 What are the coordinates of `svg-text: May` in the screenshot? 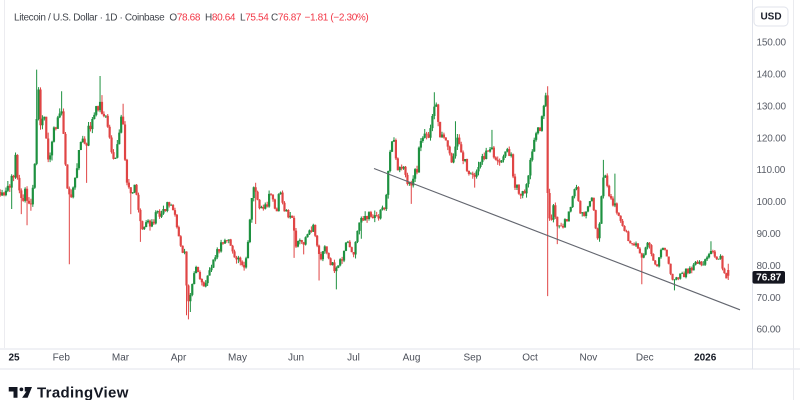 It's located at (237, 358).